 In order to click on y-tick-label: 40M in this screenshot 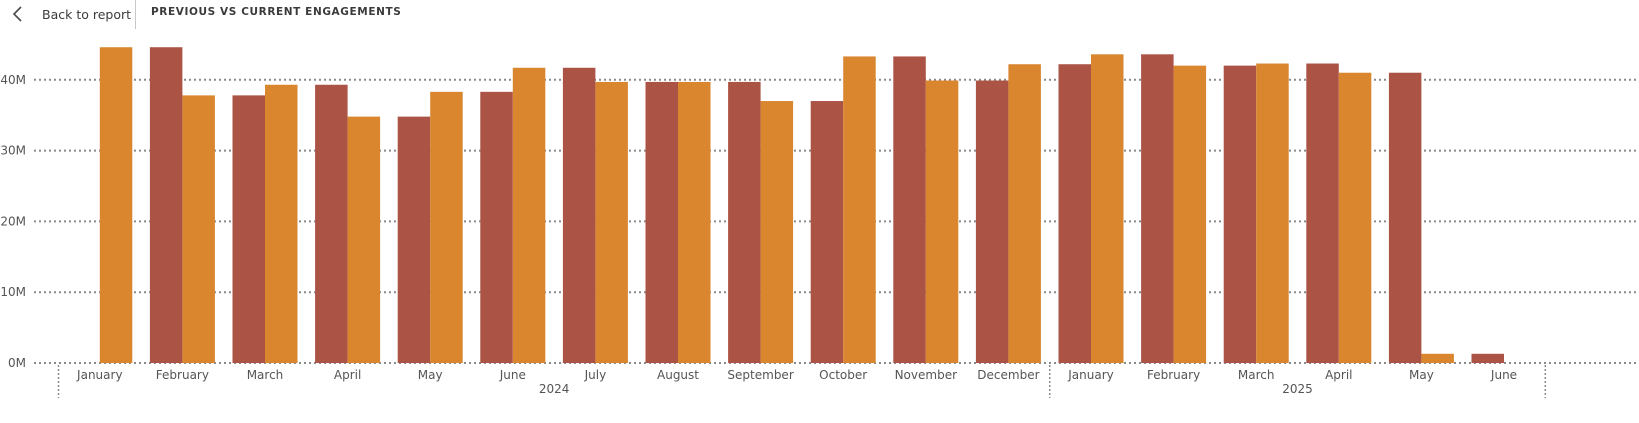, I will do `click(13, 80)`.